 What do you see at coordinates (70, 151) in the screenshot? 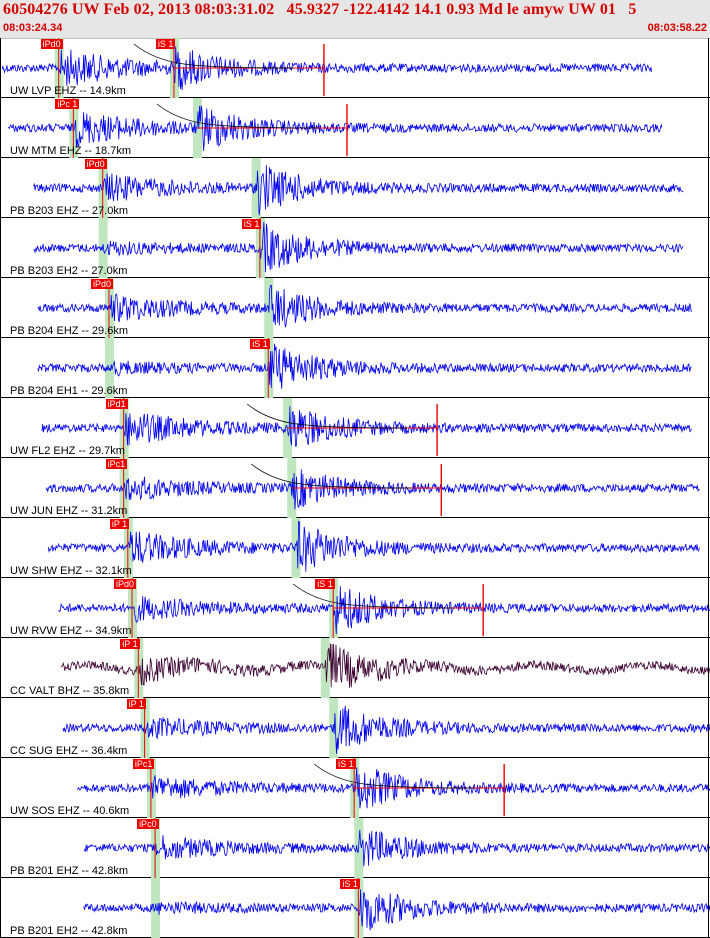
I see `station-label: UW MTM EHZ -- 18.7km` at bounding box center [70, 151].